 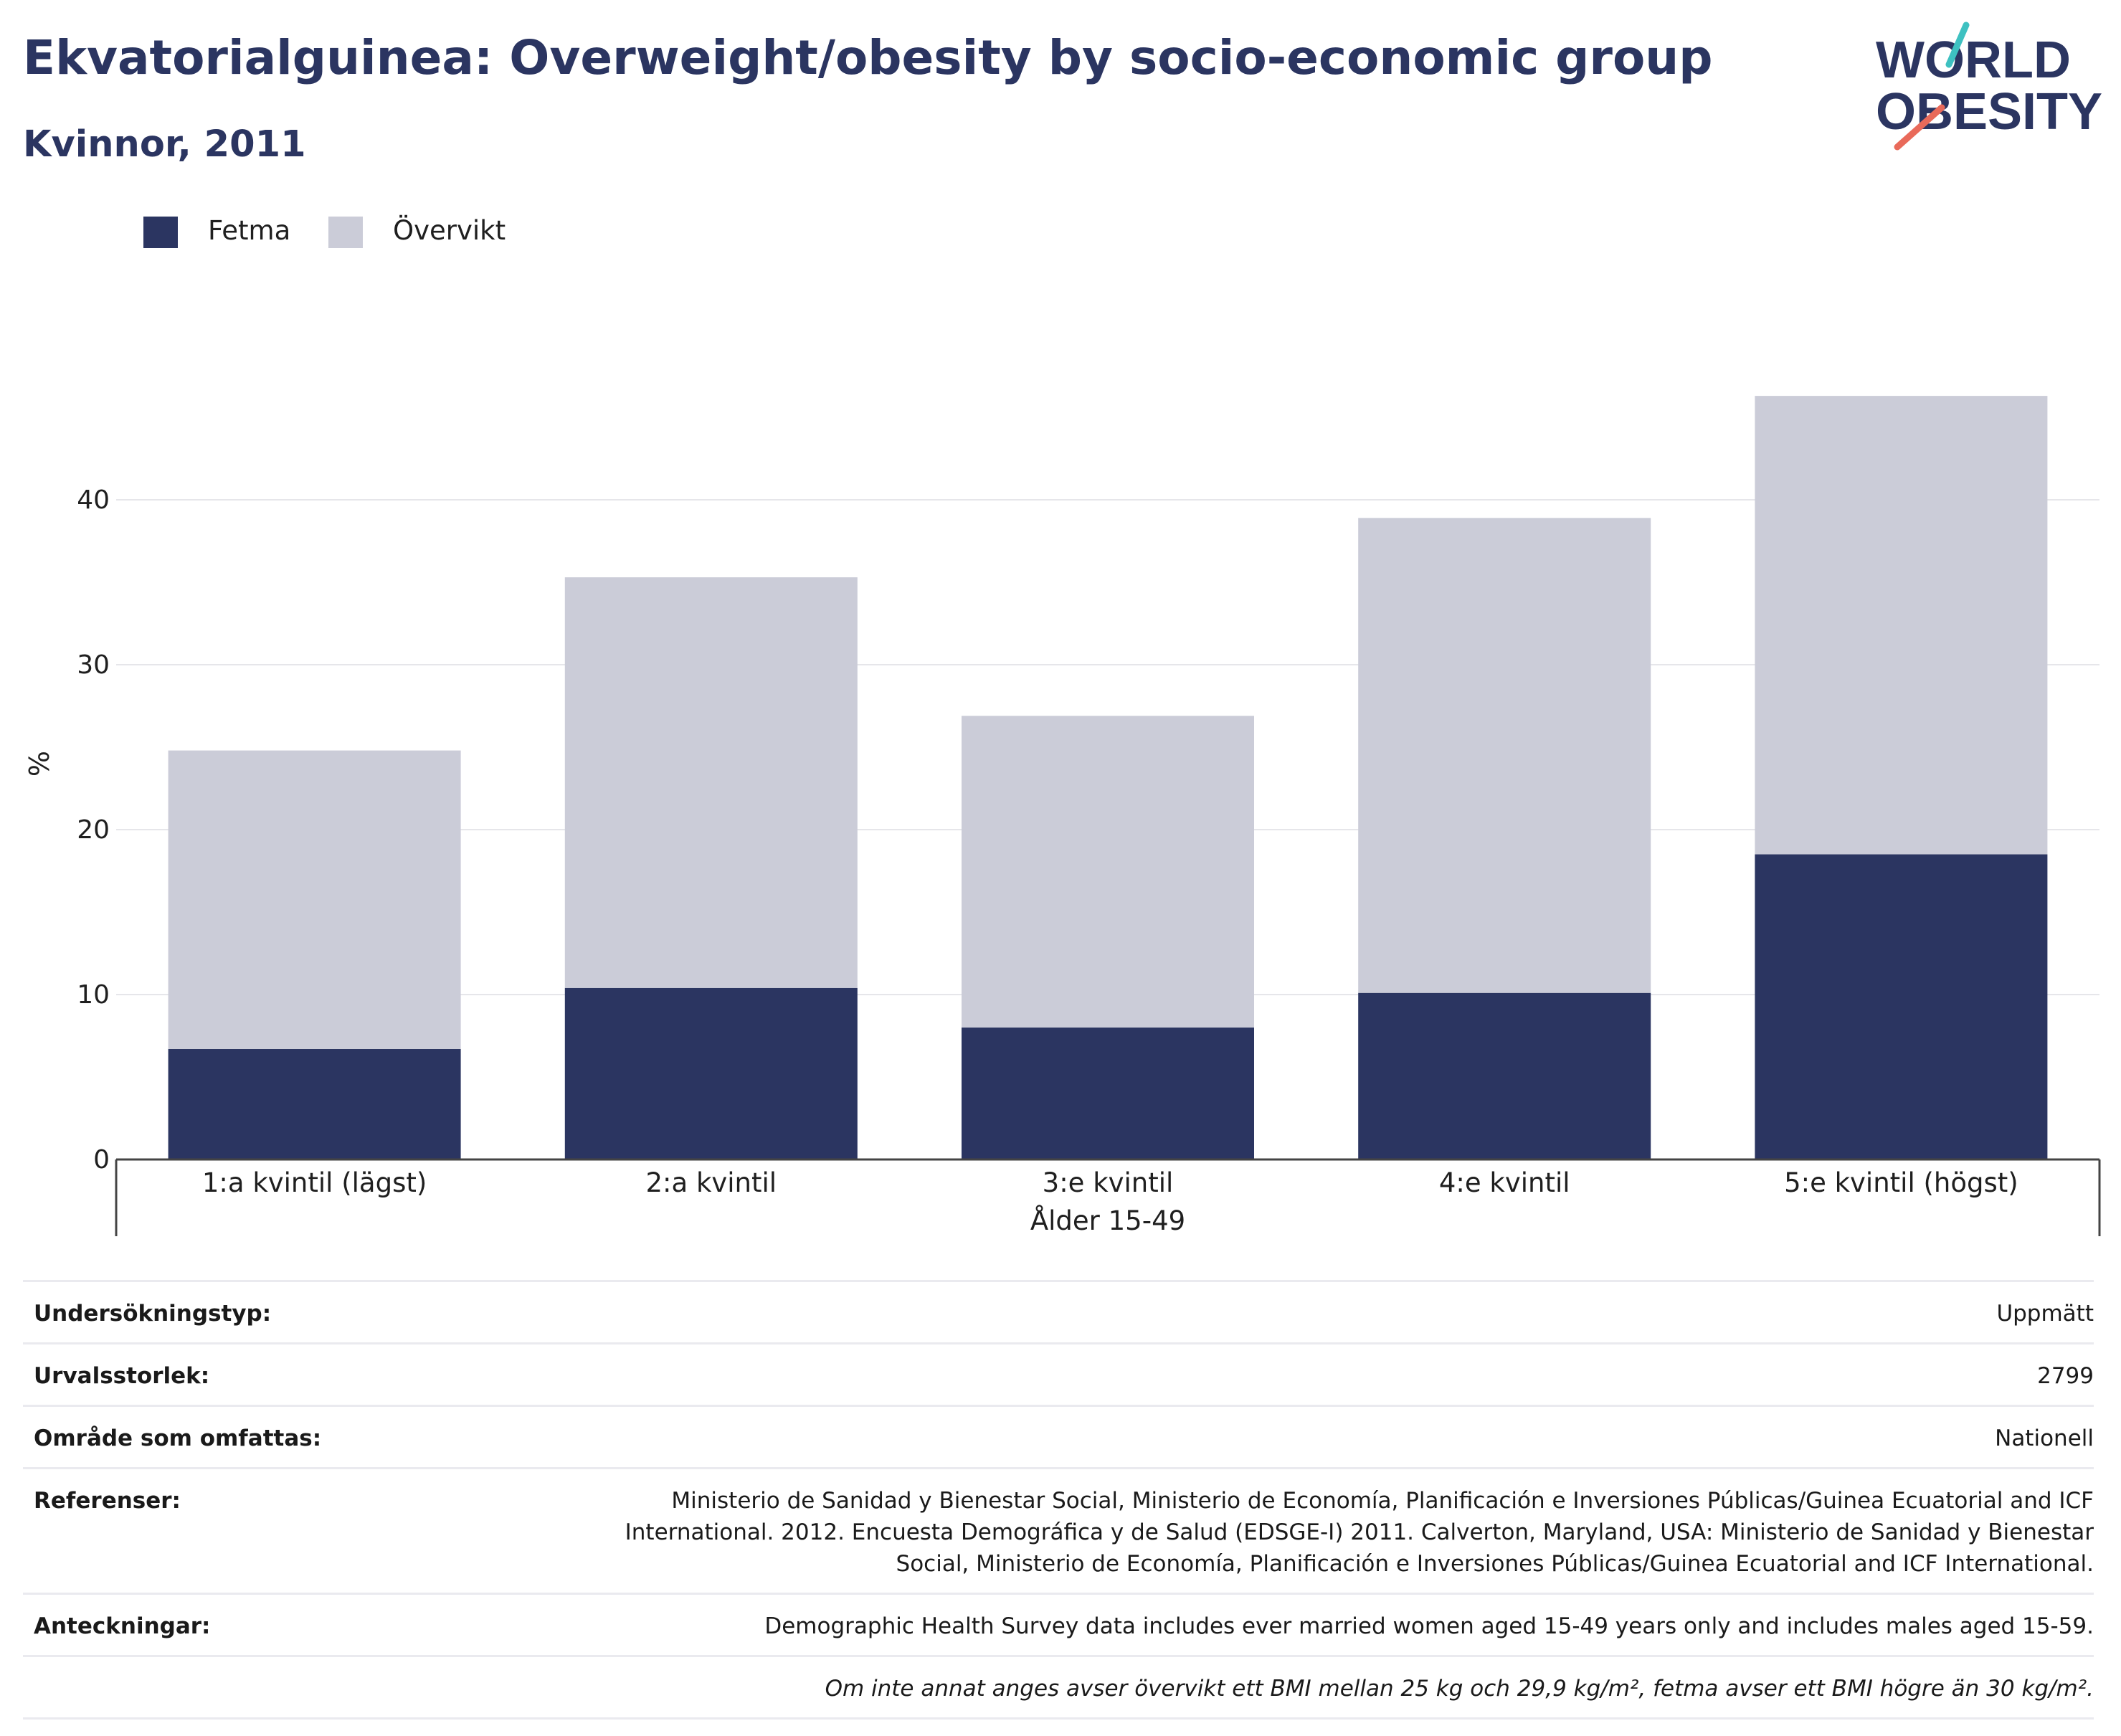 I want to click on x-tick-label: 1:a kvintil (lägst), so click(x=314, y=1182).